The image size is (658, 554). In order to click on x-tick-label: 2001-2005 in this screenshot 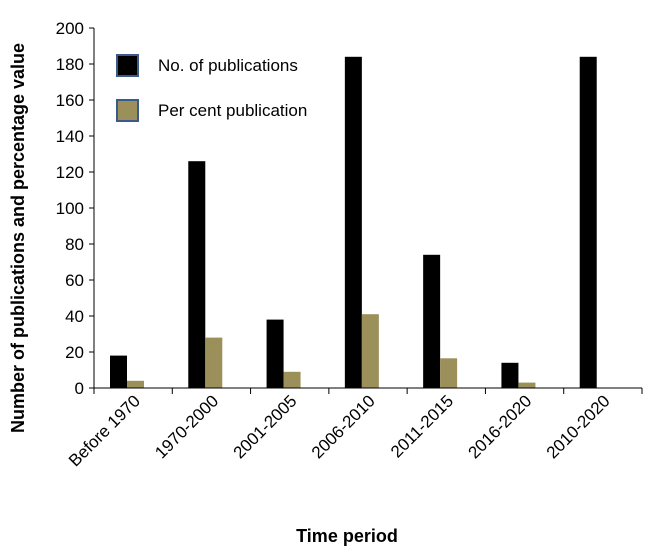, I will do `click(265, 426)`.